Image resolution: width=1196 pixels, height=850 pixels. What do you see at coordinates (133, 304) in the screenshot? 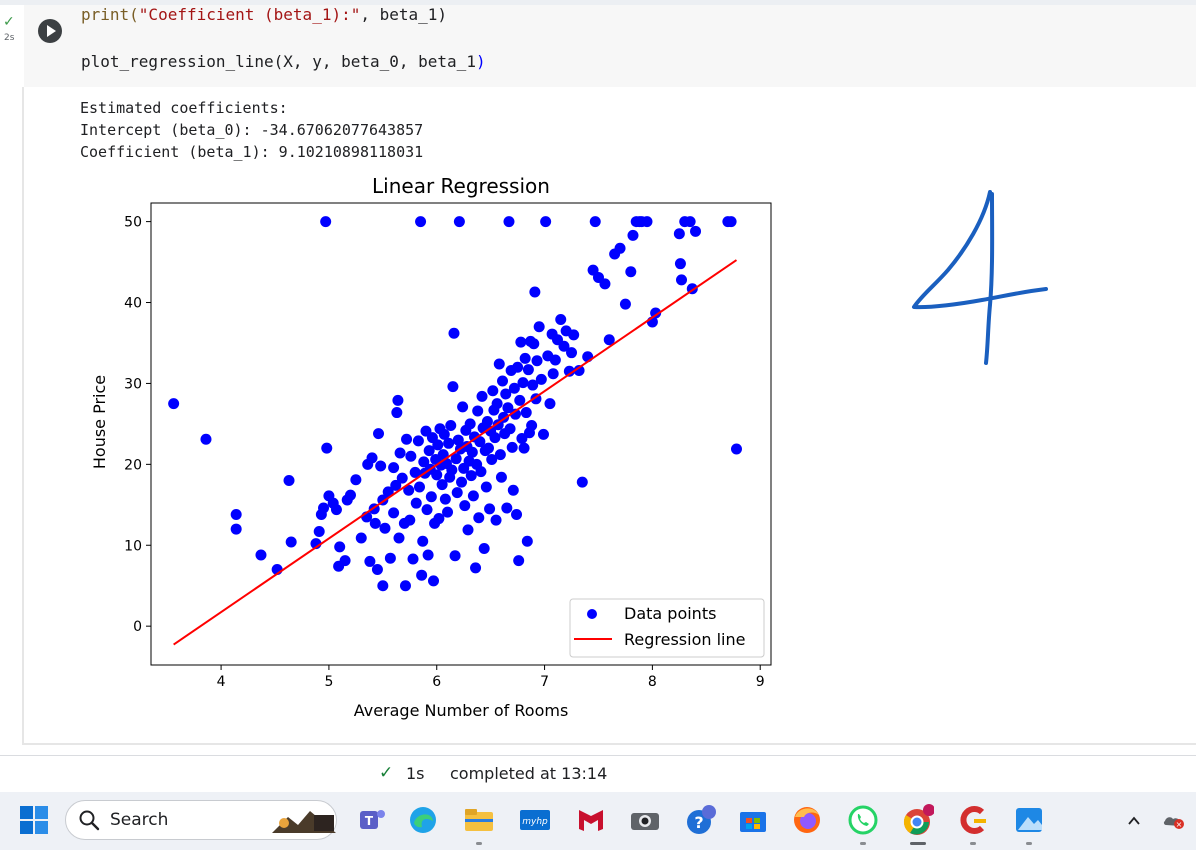
I see `y-tick-label: 40` at bounding box center [133, 304].